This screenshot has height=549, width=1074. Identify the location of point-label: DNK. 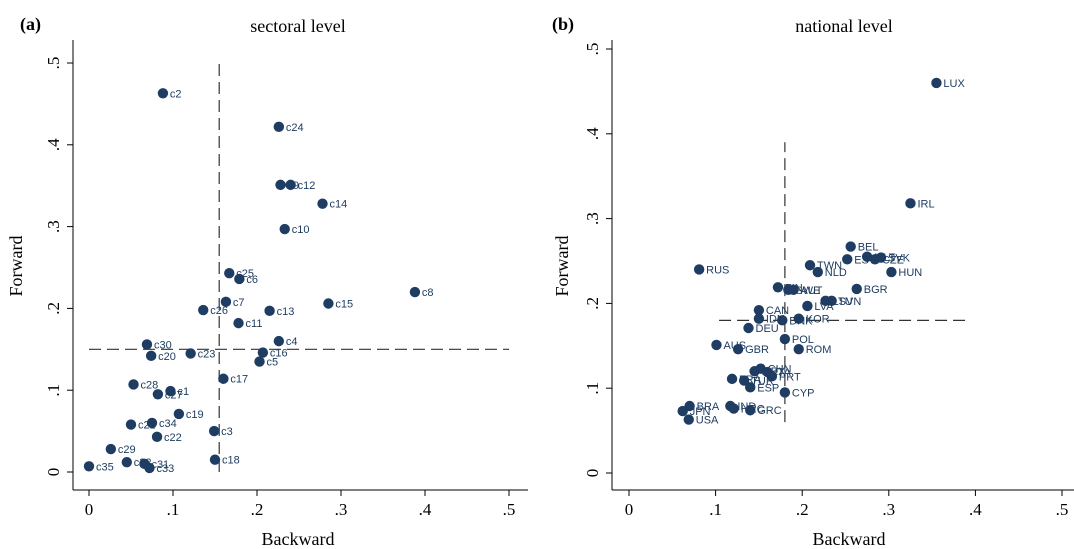
(801, 321).